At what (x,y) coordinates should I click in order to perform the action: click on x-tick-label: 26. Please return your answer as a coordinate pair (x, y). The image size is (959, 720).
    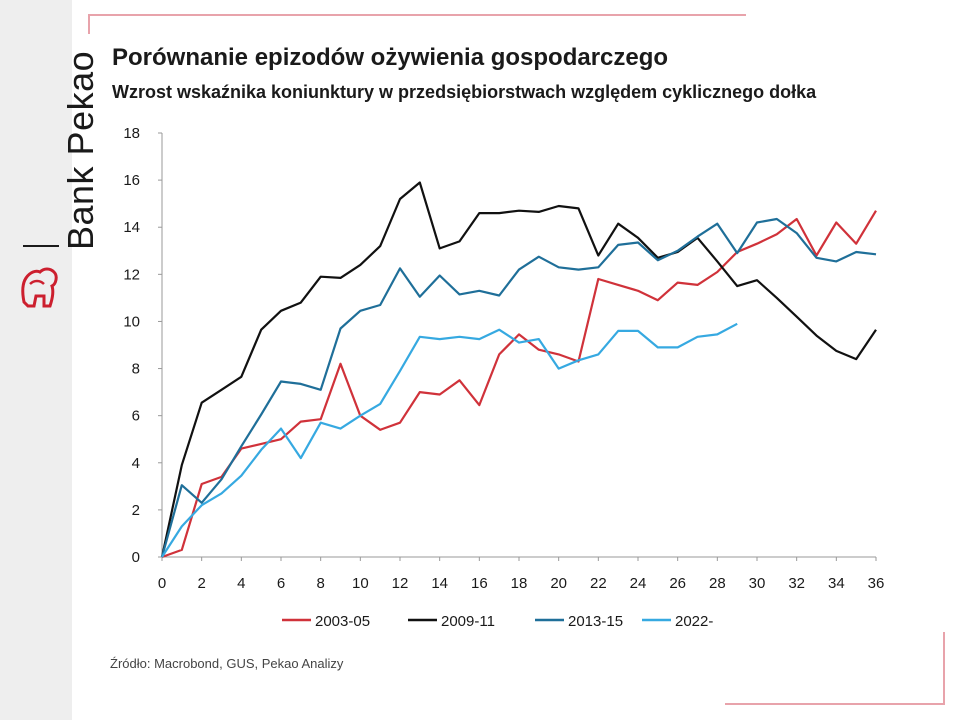
    Looking at the image, I should click on (677, 583).